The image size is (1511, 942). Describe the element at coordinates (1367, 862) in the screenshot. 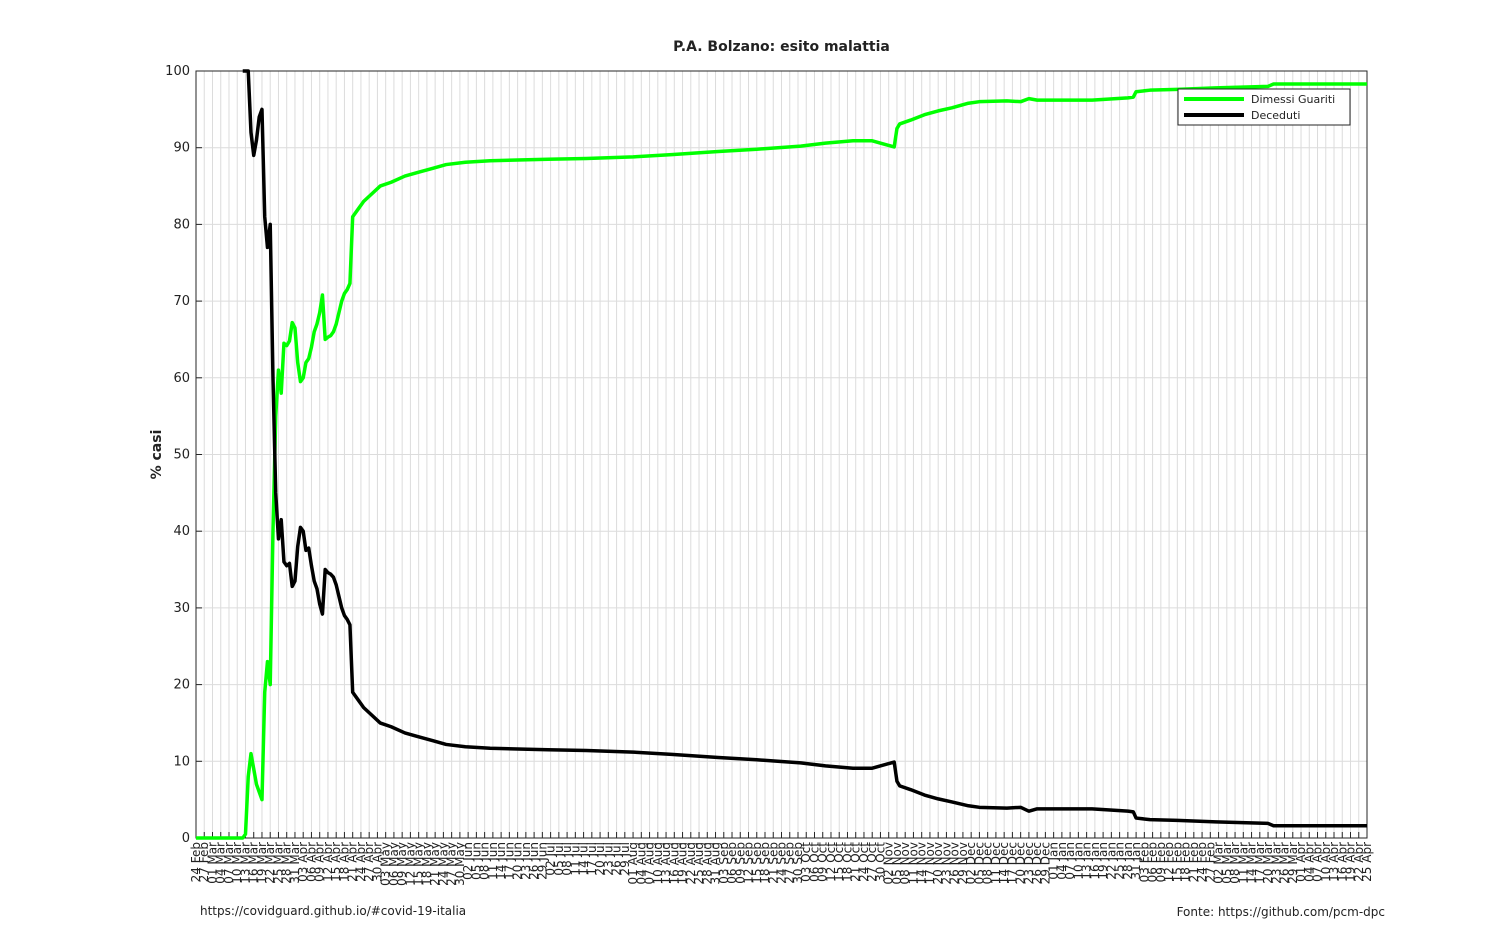

I see `x-tick-label: 25 Apr` at that location.